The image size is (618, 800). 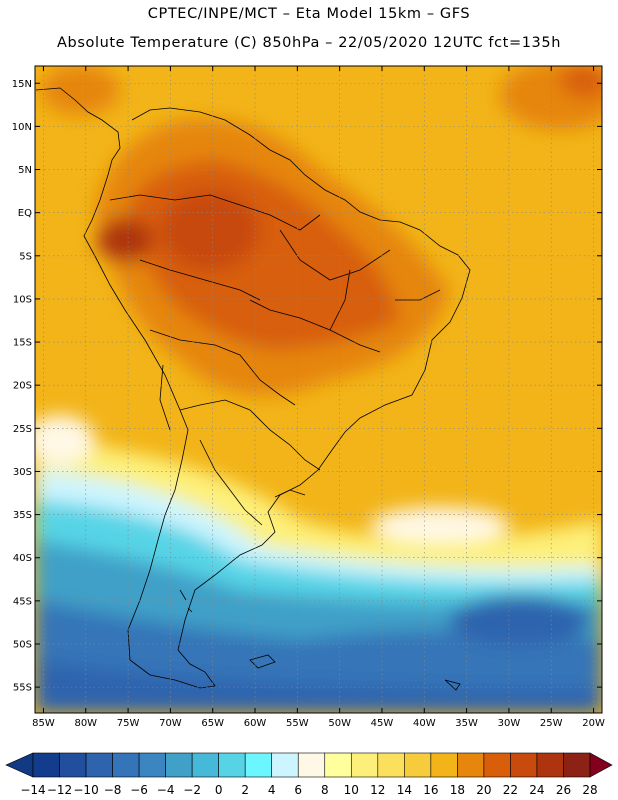 I want to click on colorbar-label: 20, so click(x=483, y=790).